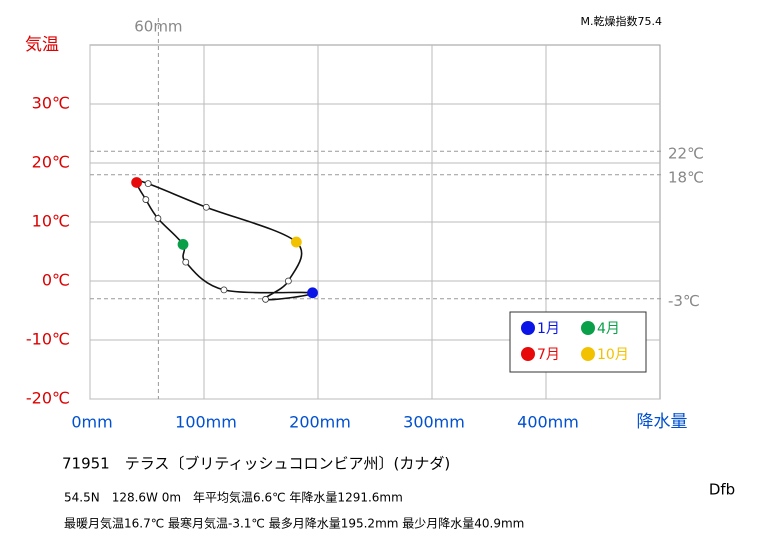 The image size is (763, 549). What do you see at coordinates (48, 398) in the screenshot?
I see `y-tick-label: -20℃` at bounding box center [48, 398].